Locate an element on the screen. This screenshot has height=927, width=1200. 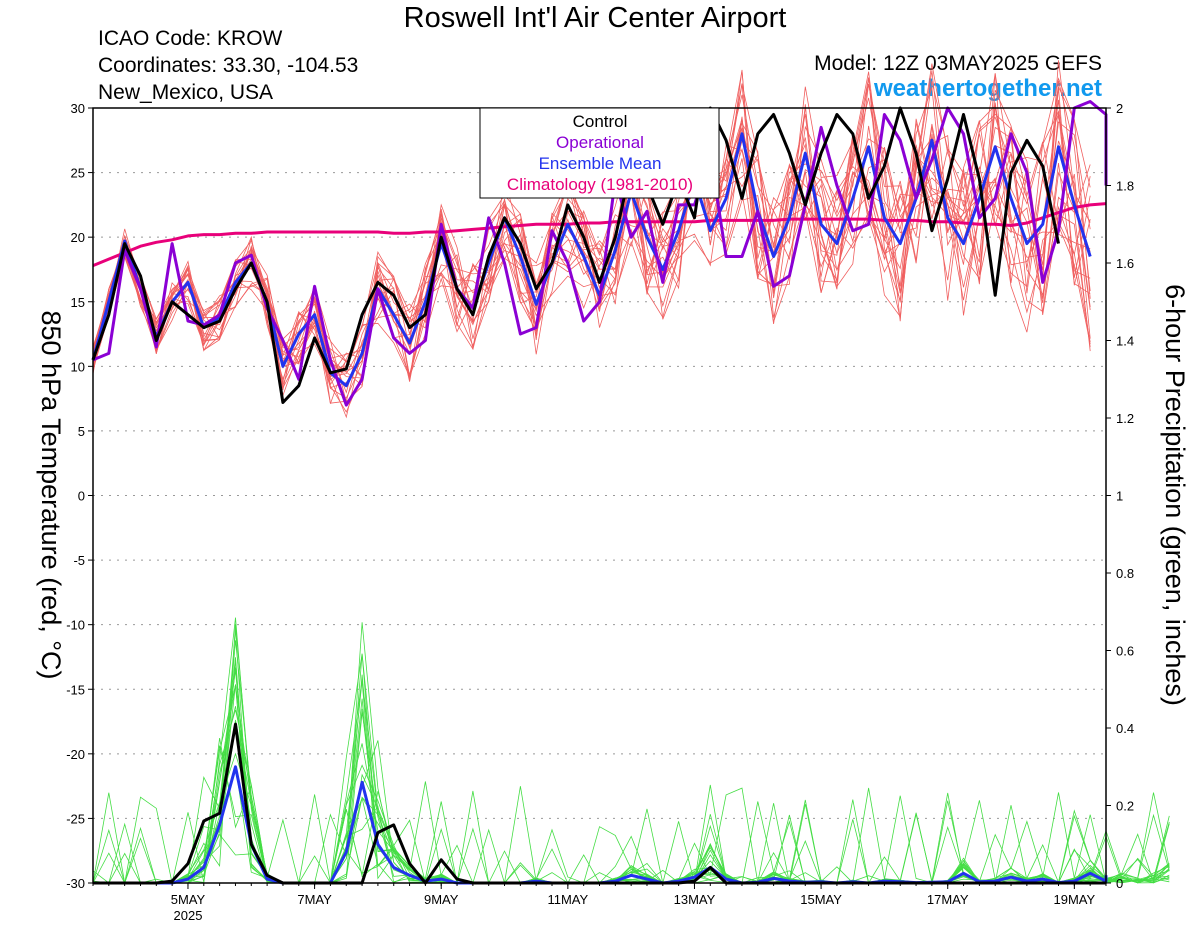
legend-operational: Operational is located at coordinates (600, 142).